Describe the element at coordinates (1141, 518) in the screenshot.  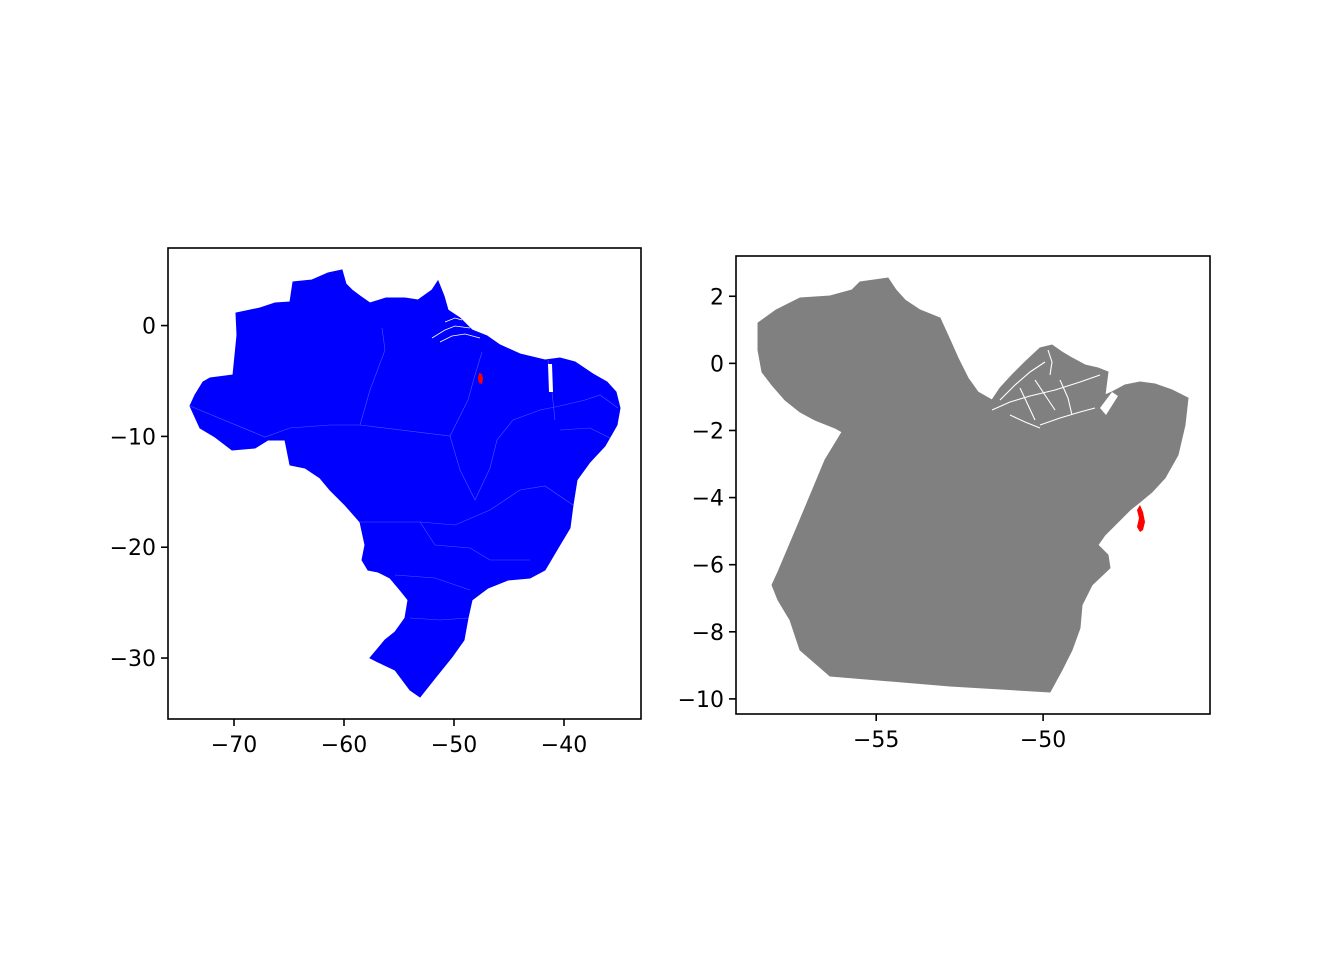
I see `para-highlight-region` at that location.